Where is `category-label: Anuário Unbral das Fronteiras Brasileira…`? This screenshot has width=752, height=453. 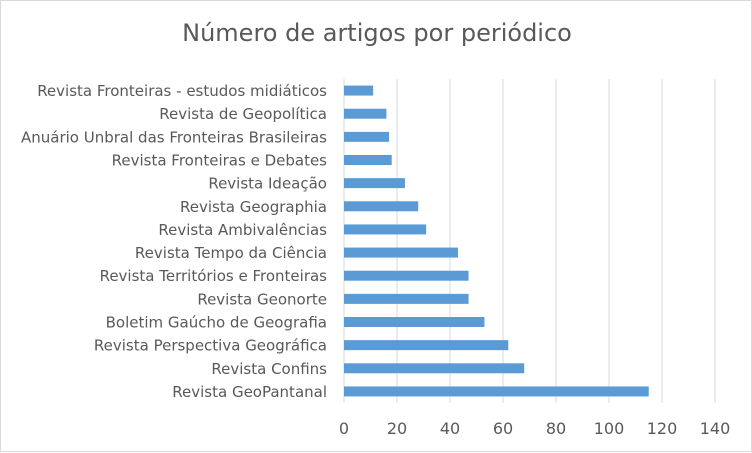
category-label: Anuário Unbral das Fronteiras Brasileira… is located at coordinates (174, 137).